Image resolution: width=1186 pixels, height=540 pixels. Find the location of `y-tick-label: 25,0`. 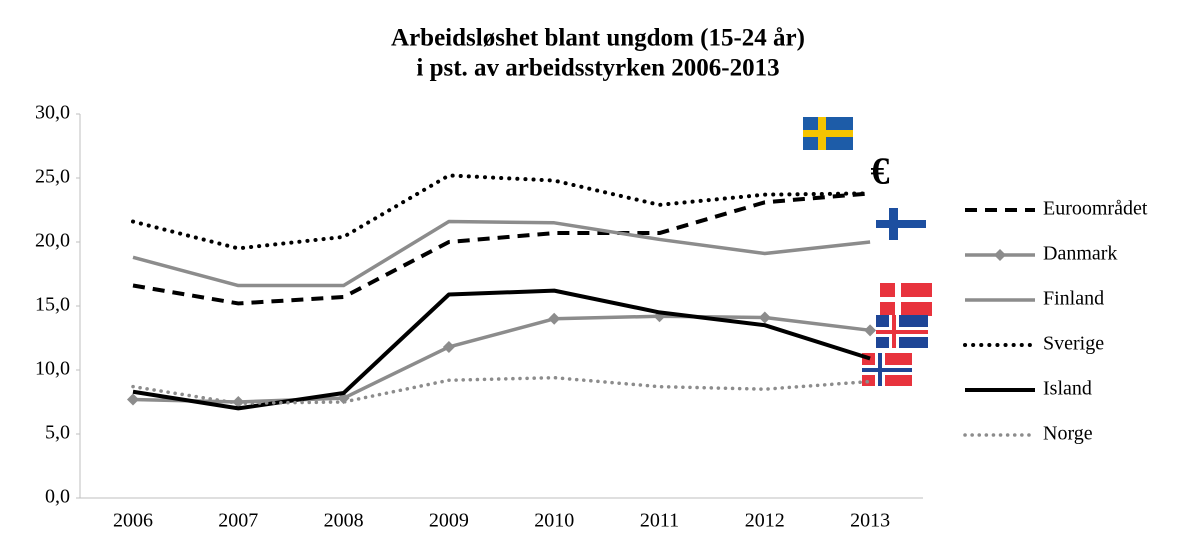

y-tick-label: 25,0 is located at coordinates (52, 177).